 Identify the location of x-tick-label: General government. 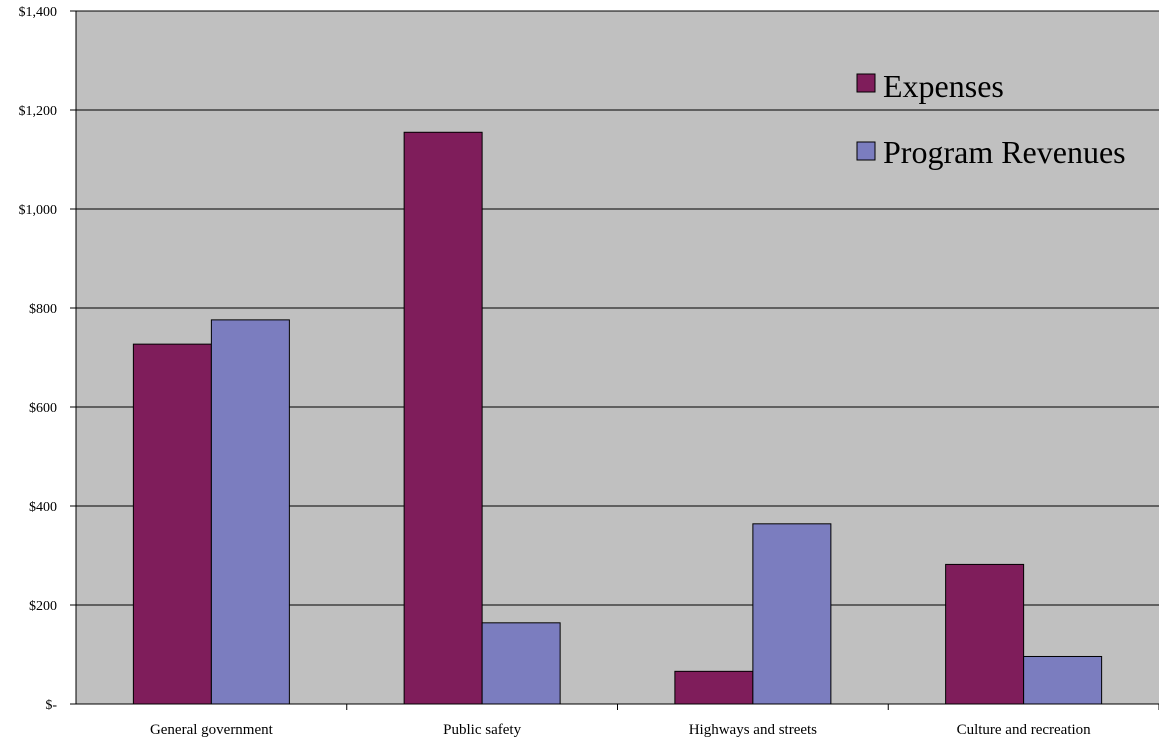
(212, 730).